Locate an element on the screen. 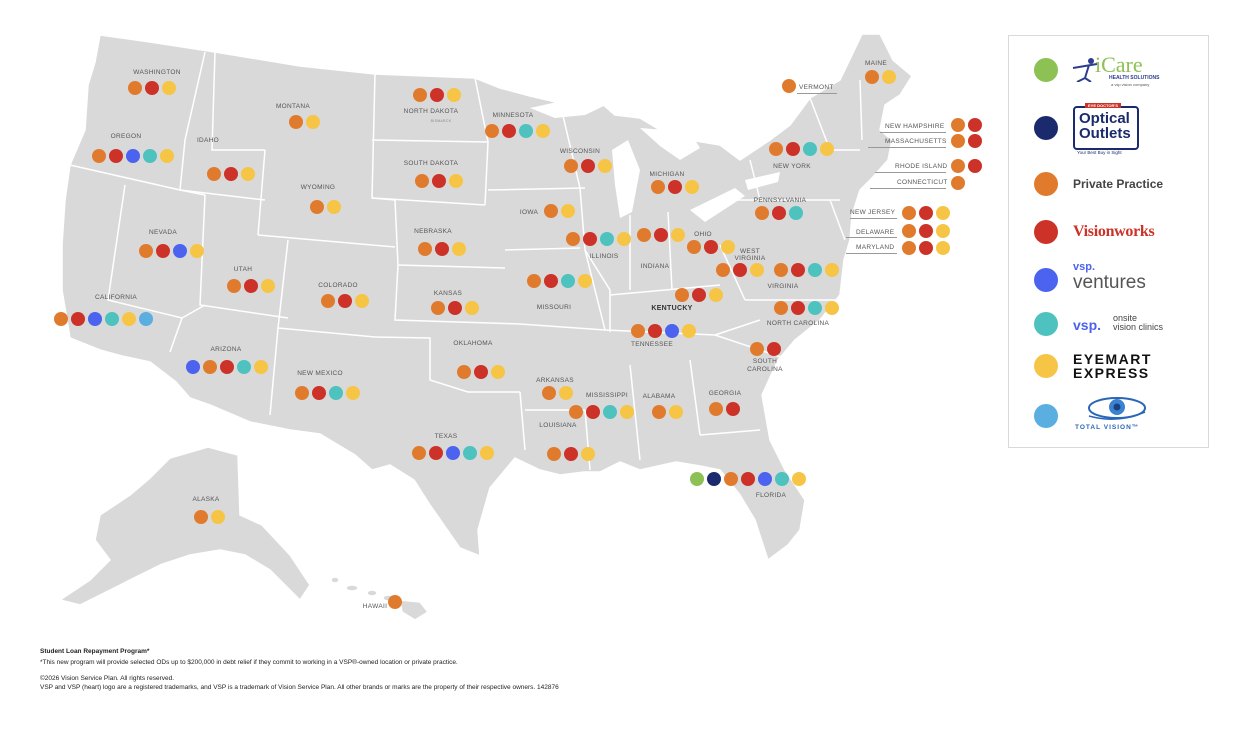 Image resolution: width=1244 pixels, height=732 pixels. state-label-illinois: ILLINOIS is located at coordinates (604, 256).